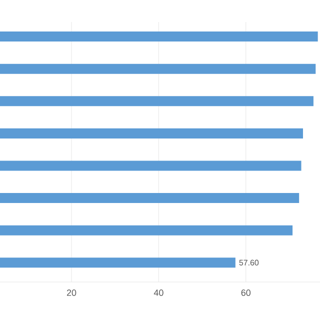  Describe the element at coordinates (246, 293) in the screenshot. I see `x-tick-label: 60` at that location.